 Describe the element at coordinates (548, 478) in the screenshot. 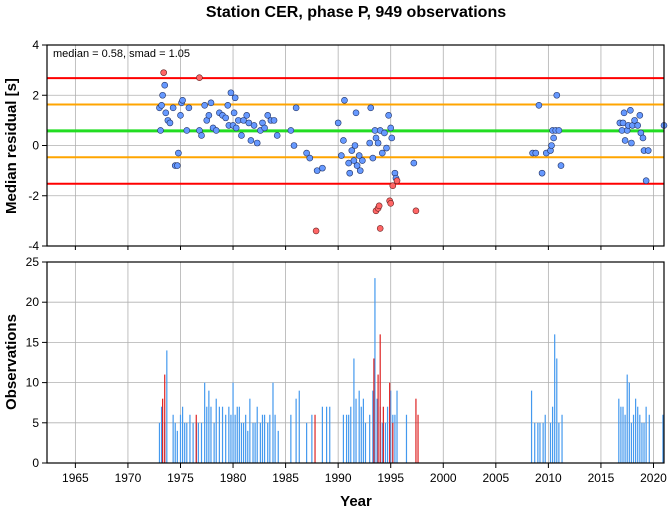

I see `x-tick-label: 2010` at that location.